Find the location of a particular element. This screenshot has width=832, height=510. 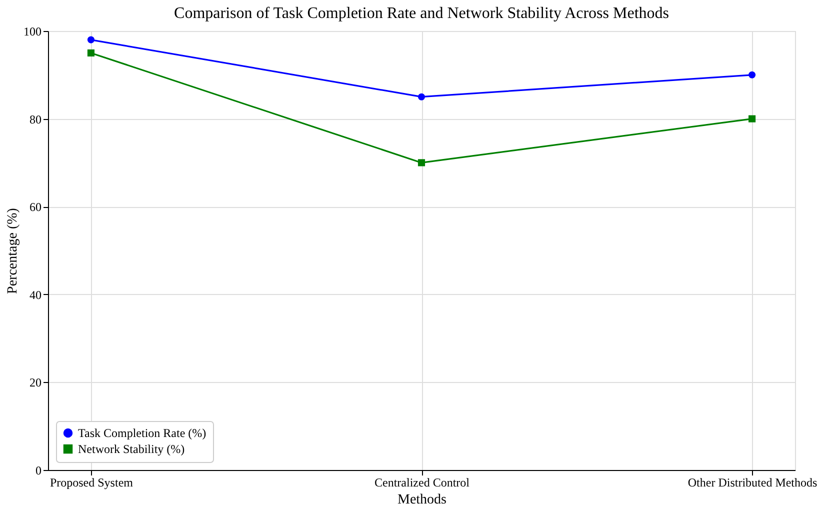

y-tick-label: 60 is located at coordinates (36, 207).